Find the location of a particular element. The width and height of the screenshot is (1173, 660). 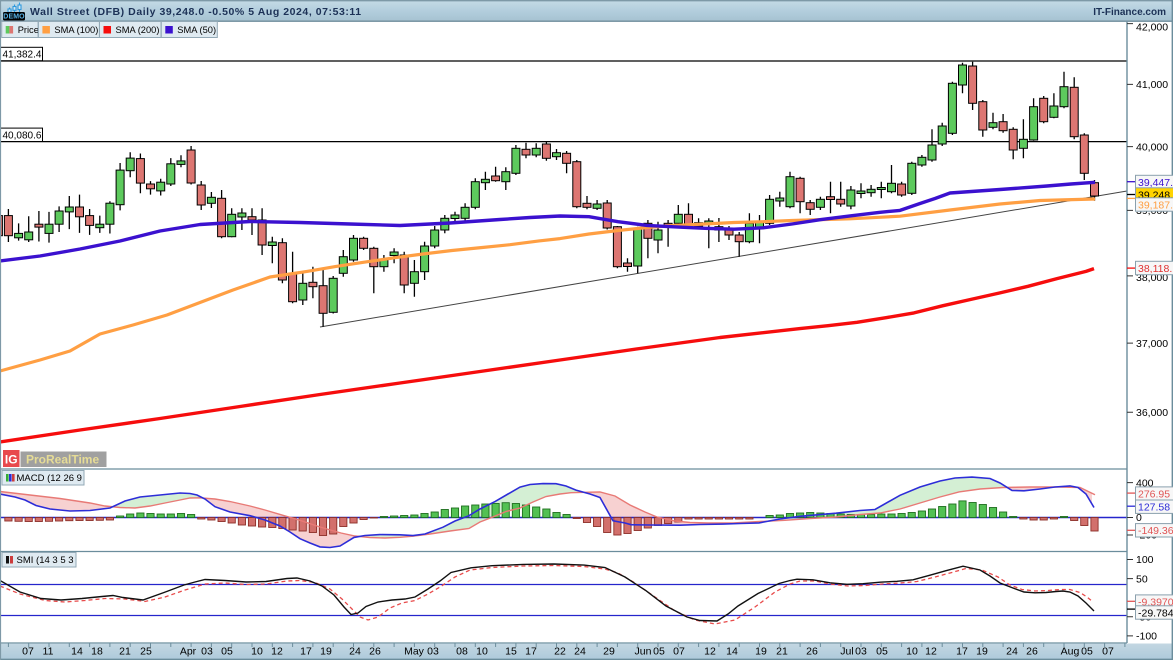

svg-text: SMA (200) is located at coordinates (138, 30).